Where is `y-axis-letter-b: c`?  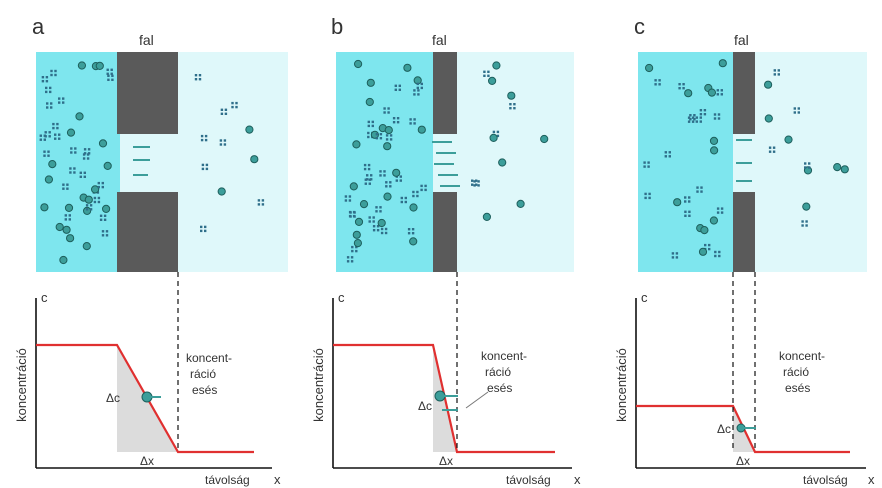 y-axis-letter-b: c is located at coordinates (341, 297).